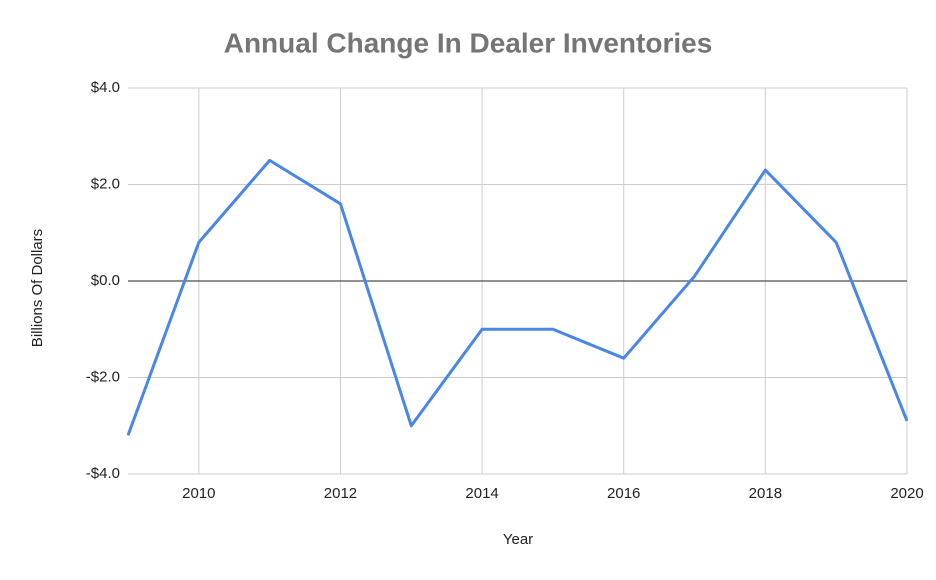 The image size is (936, 580). What do you see at coordinates (906, 493) in the screenshot?
I see `x-tick-label: 2020` at bounding box center [906, 493].